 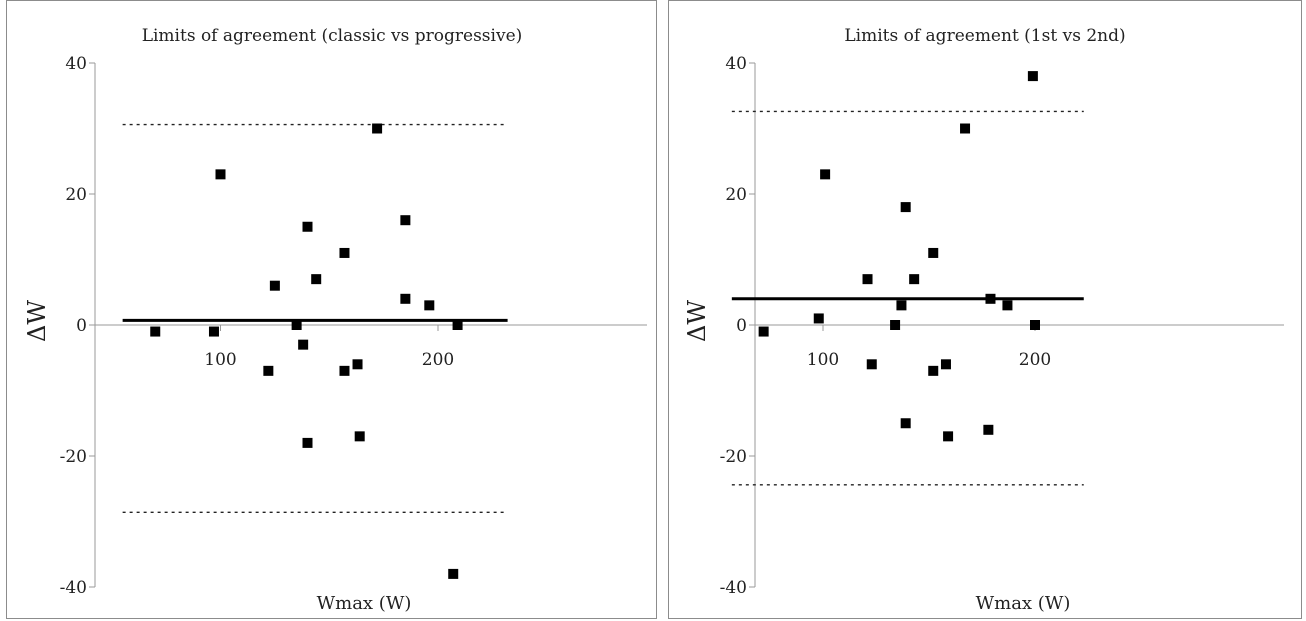 What do you see at coordinates (984, 36) in the screenshot?
I see `chart-title: Limits of agreement (1st vs 2nd)` at bounding box center [984, 36].